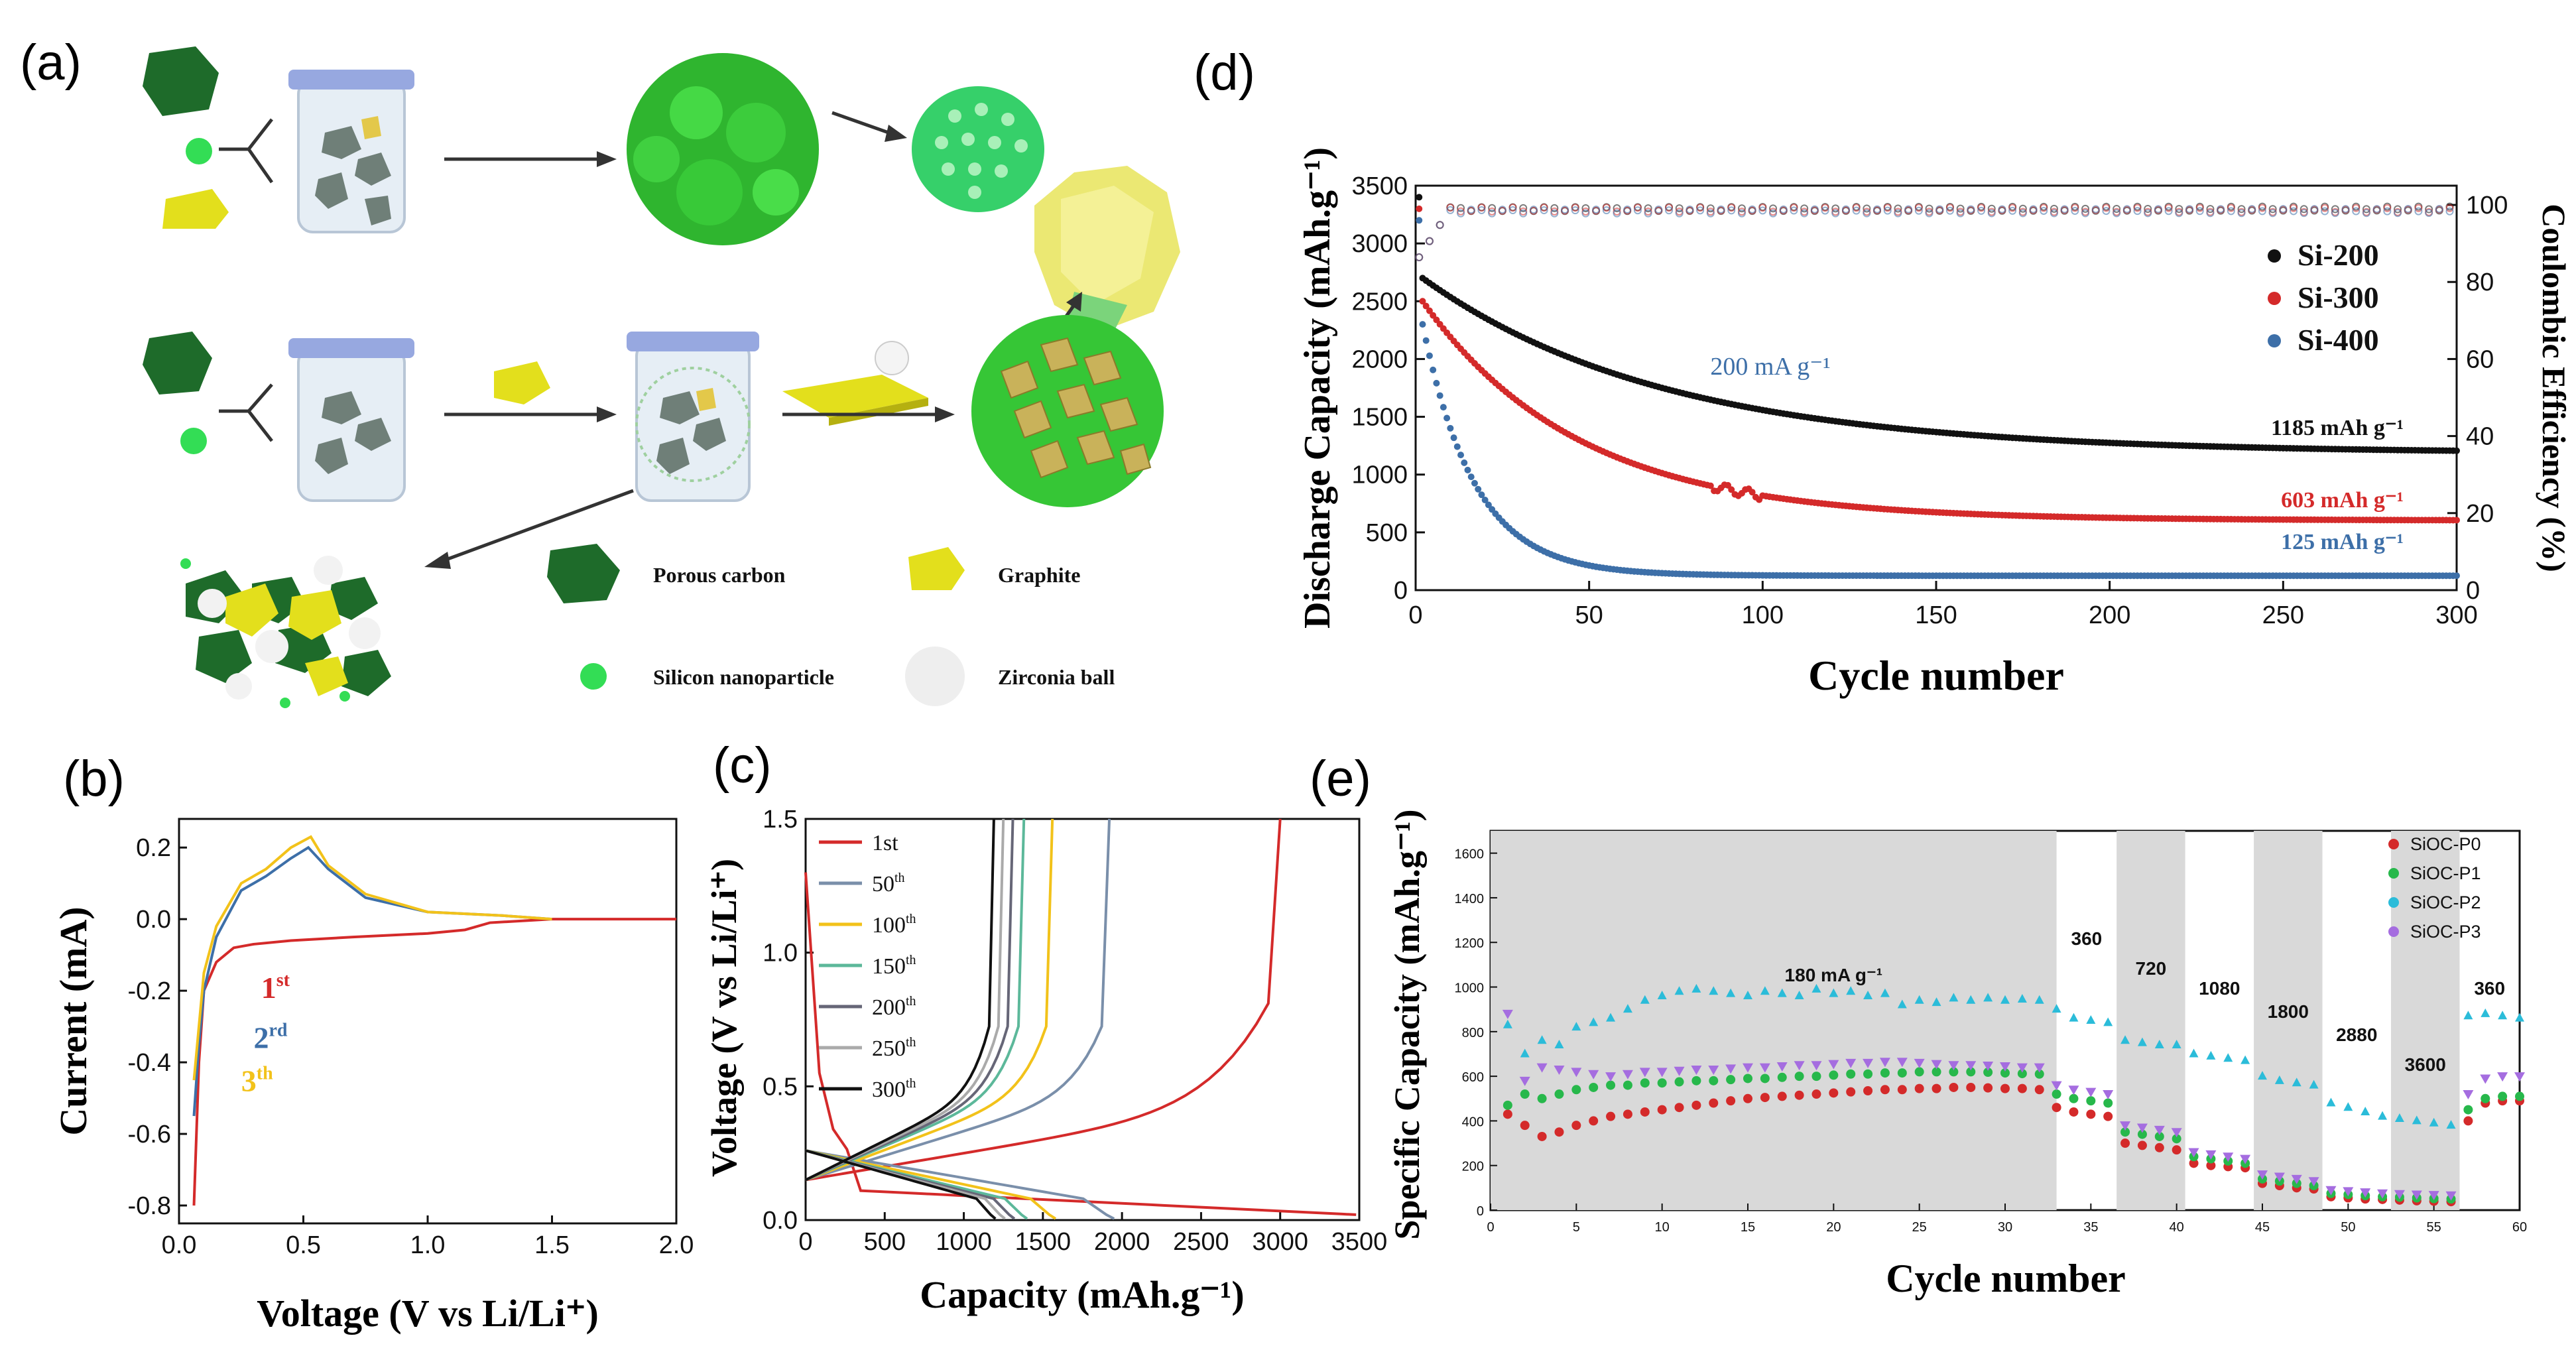 This screenshot has width=2576, height=1358. Describe the element at coordinates (351, 420) in the screenshot. I see `milling-jar-icon` at that location.